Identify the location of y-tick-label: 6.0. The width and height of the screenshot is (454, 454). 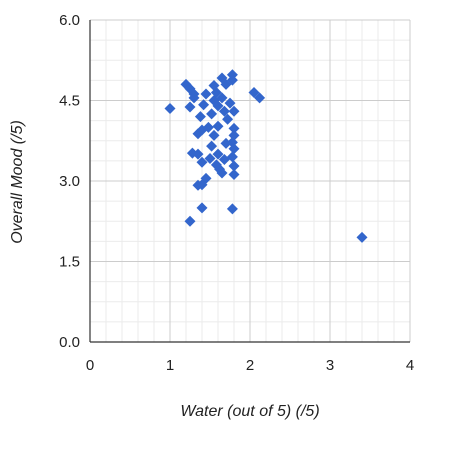
(69, 20).